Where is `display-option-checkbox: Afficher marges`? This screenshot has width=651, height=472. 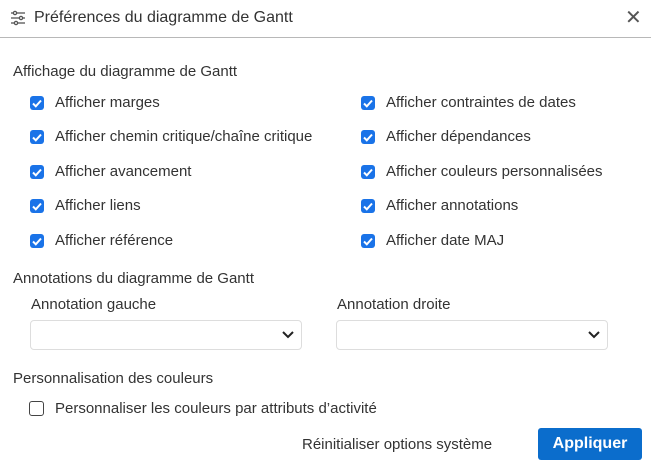 display-option-checkbox: Afficher marges is located at coordinates (95, 102).